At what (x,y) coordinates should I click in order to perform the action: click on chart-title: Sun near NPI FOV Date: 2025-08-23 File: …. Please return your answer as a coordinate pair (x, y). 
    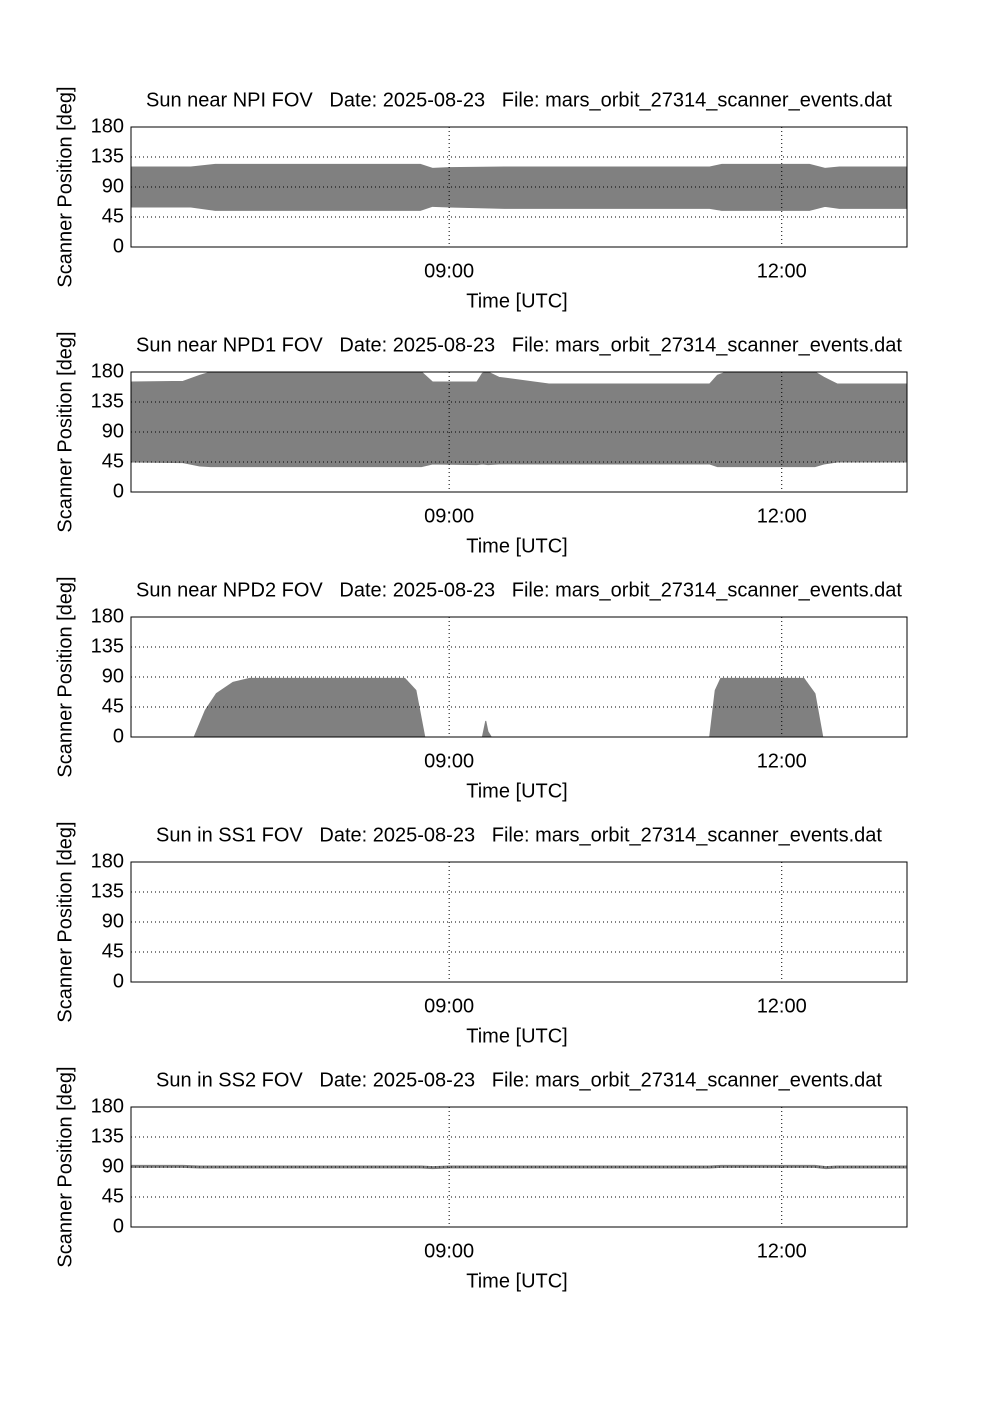
    Looking at the image, I should click on (519, 100).